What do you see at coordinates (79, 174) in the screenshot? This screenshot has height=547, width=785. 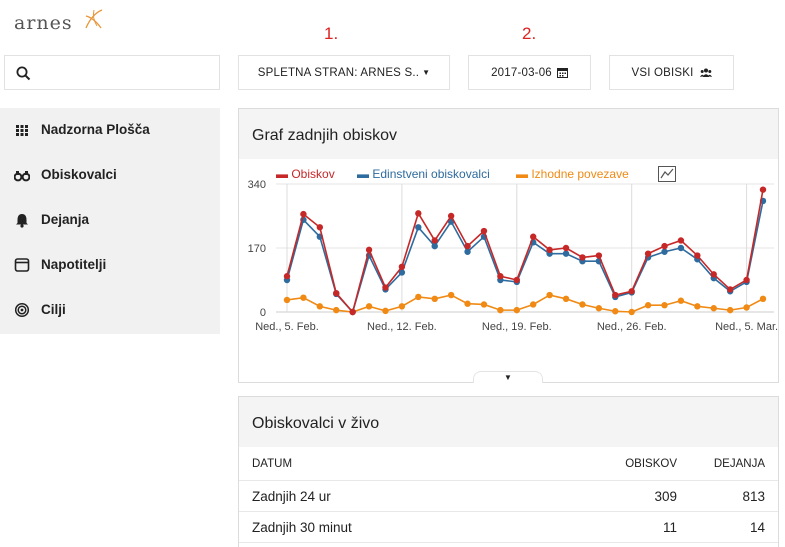 I see `sidebar-item-label: Obiskovalci` at bounding box center [79, 174].